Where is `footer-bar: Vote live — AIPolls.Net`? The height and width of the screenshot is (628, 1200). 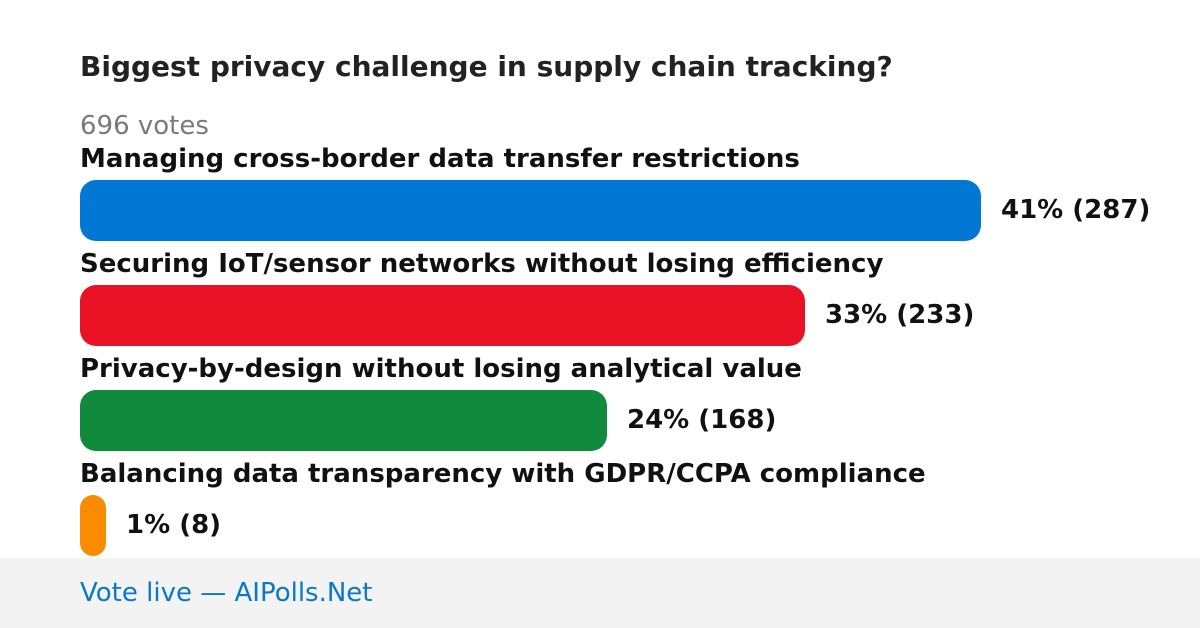
footer-bar: Vote live — AIPolls.Net is located at coordinates (600, 593).